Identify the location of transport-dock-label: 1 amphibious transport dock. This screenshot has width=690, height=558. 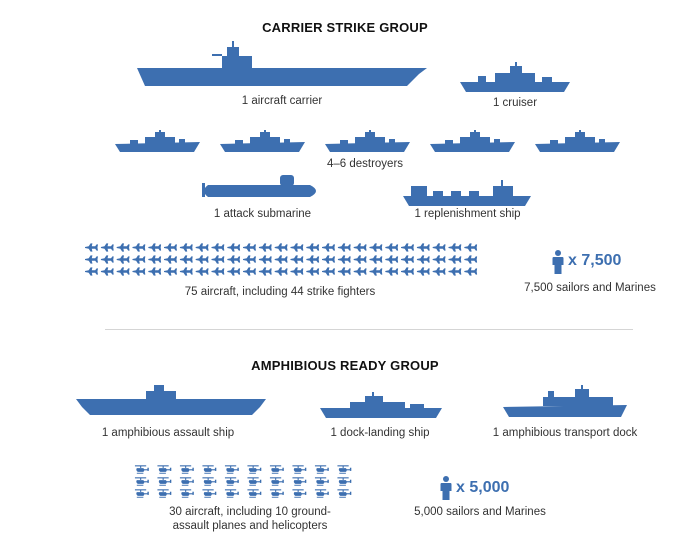
(565, 433).